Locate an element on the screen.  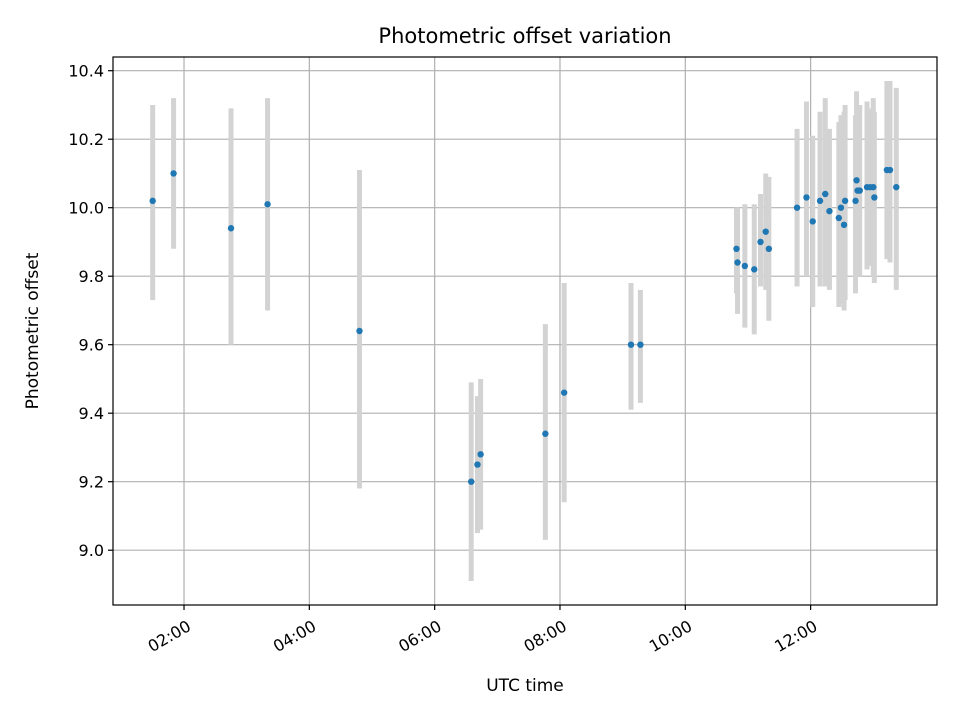
y-tick-label: 9.4 is located at coordinates (91, 413).